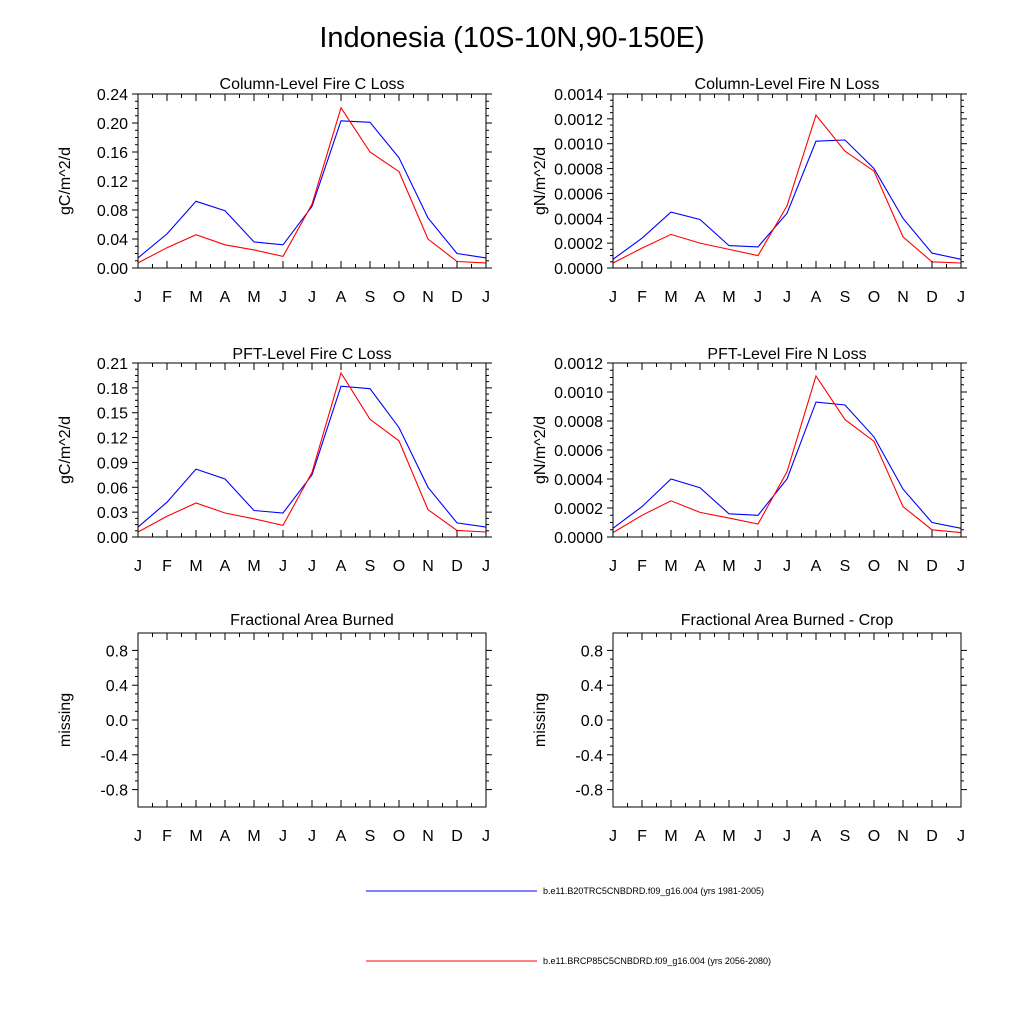 This screenshot has width=1024, height=1024. What do you see at coordinates (112, 389) in the screenshot?
I see `y-tick-label: 0.18` at bounding box center [112, 389].